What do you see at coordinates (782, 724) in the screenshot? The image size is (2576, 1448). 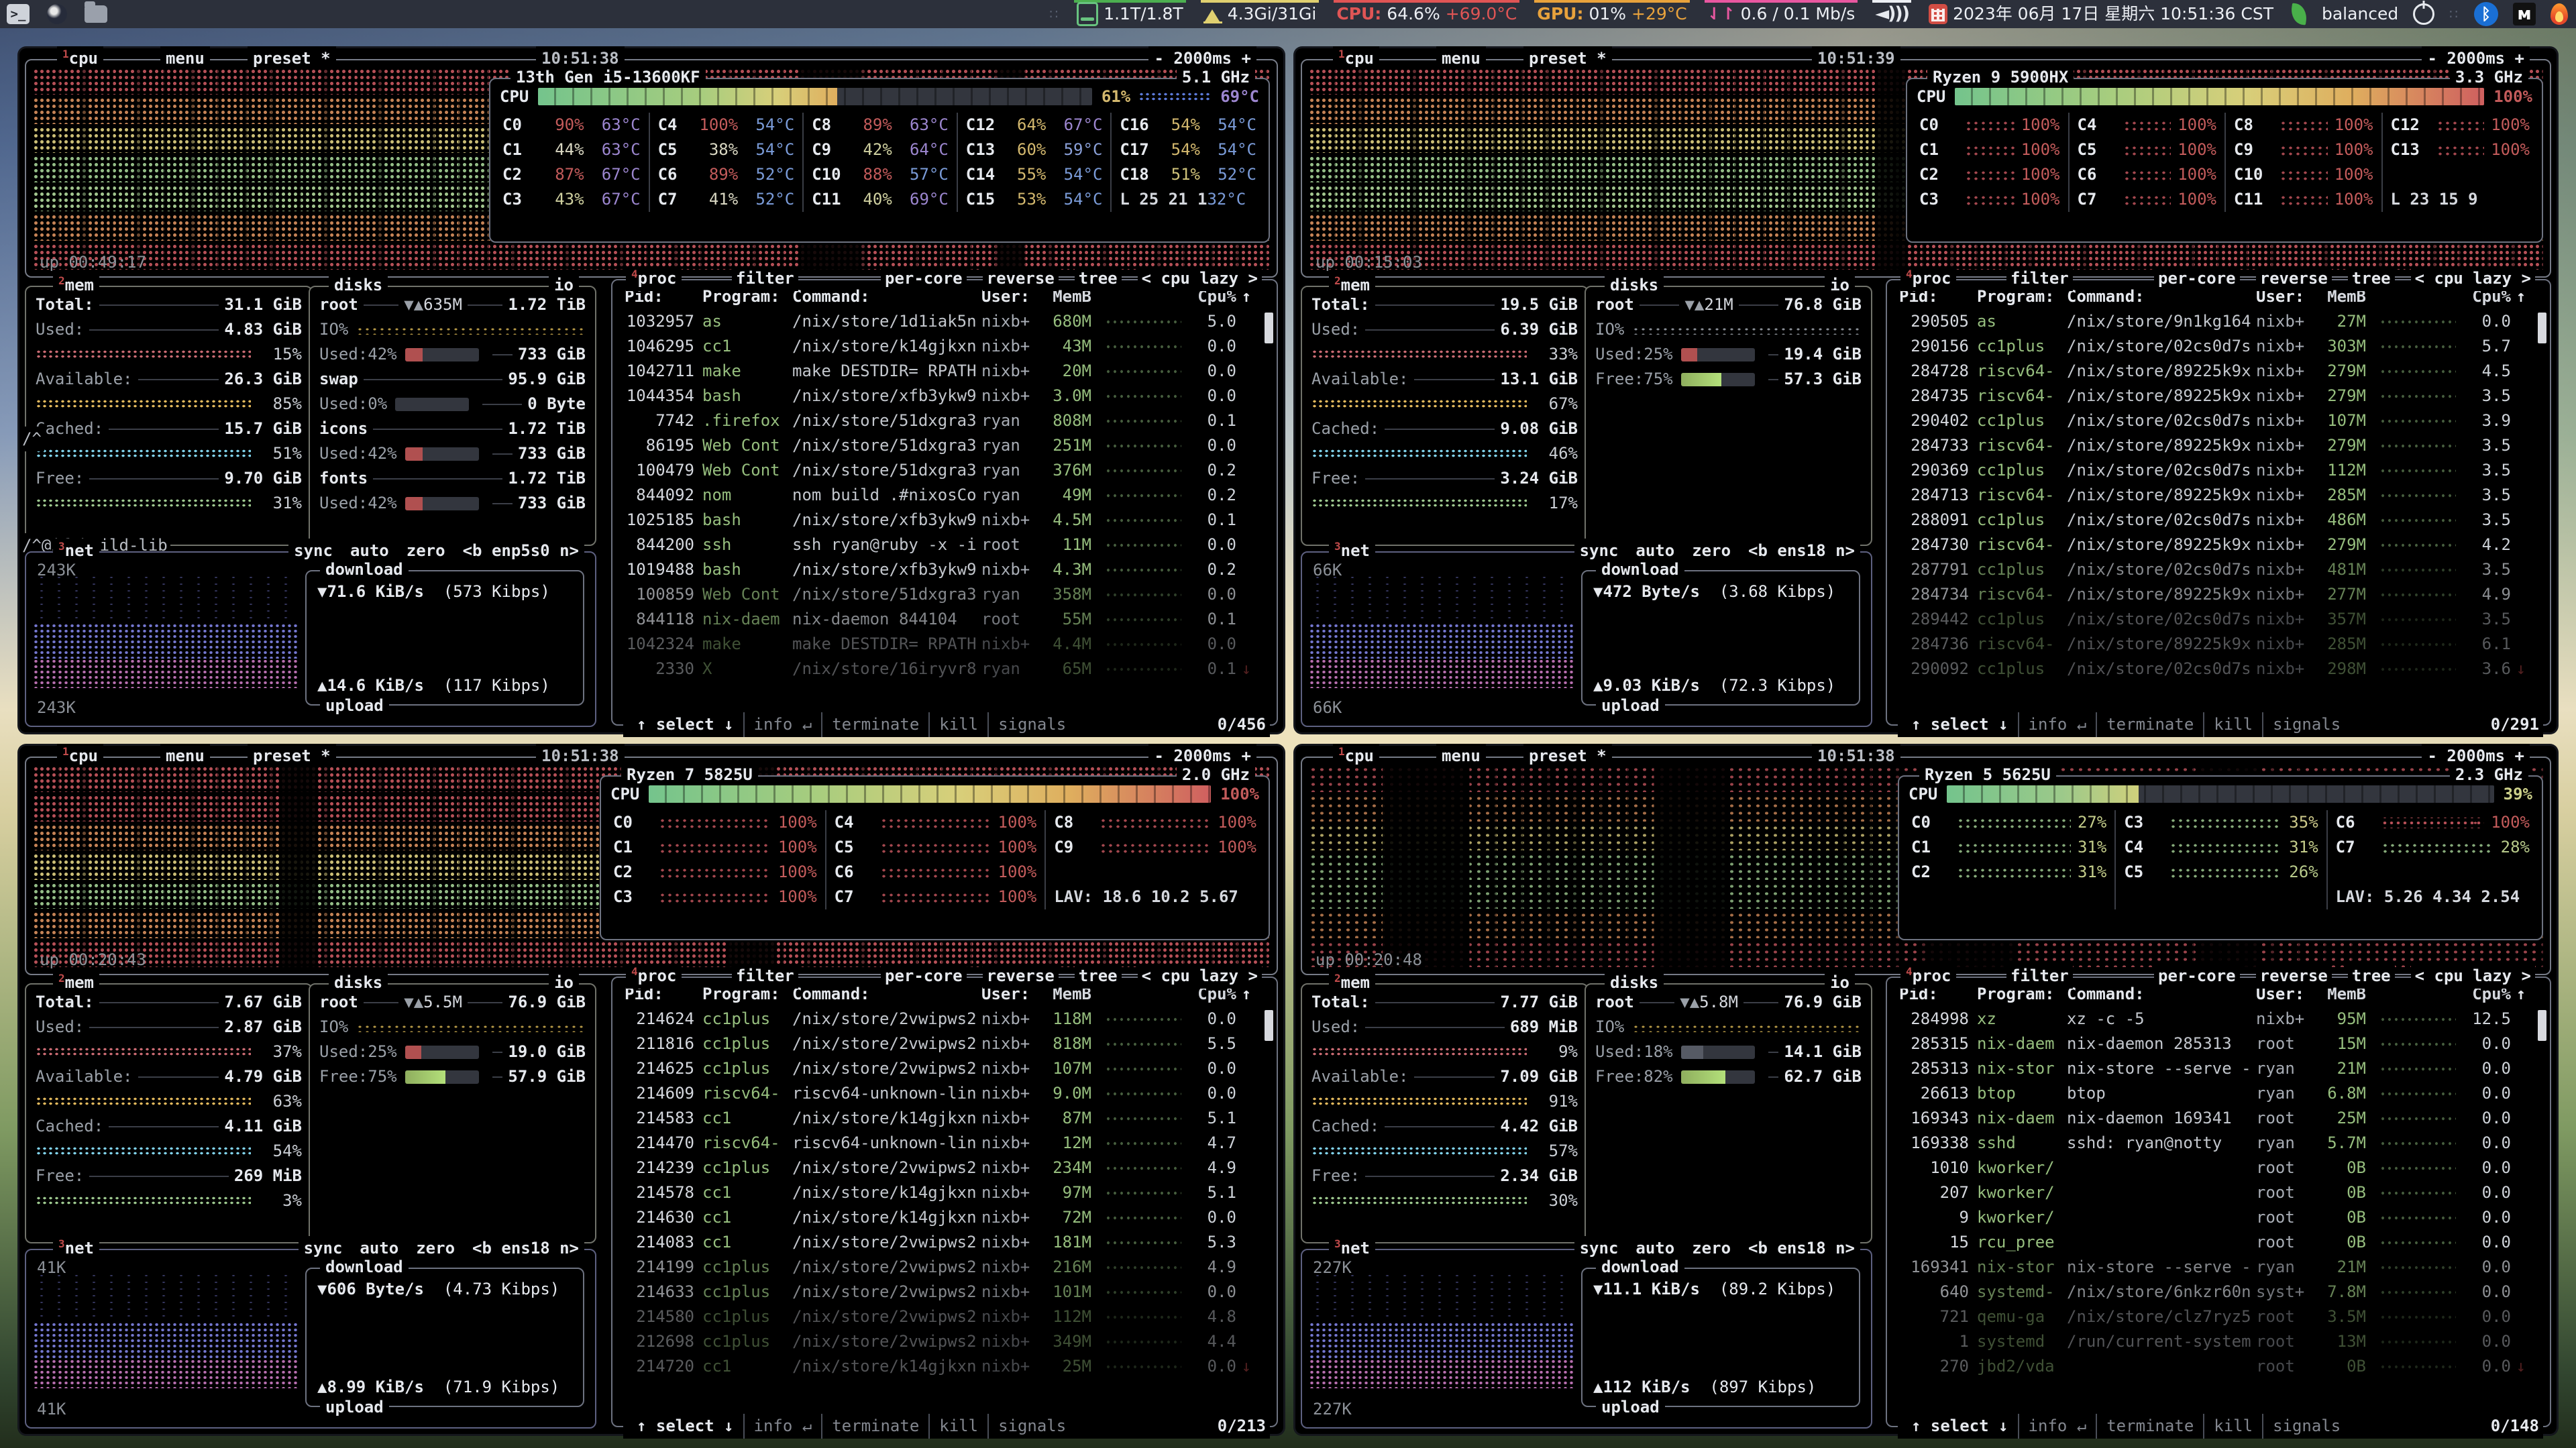 I see `info-action: info ↵` at bounding box center [782, 724].